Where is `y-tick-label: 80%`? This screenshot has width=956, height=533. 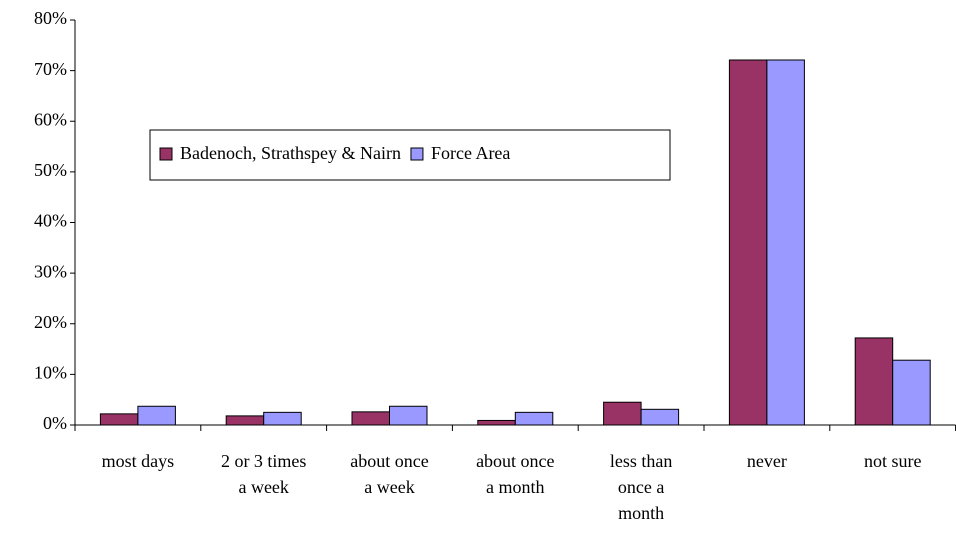 y-tick-label: 80% is located at coordinates (50, 18).